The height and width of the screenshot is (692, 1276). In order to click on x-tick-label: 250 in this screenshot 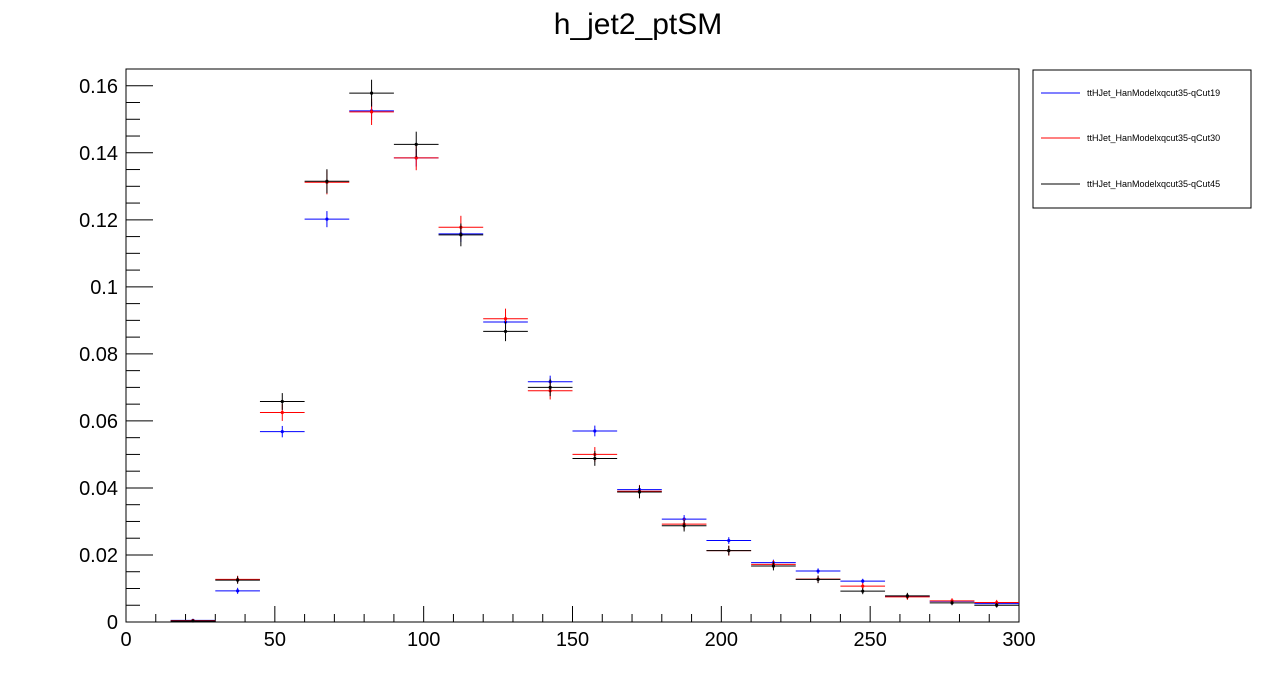, I will do `click(869, 640)`.